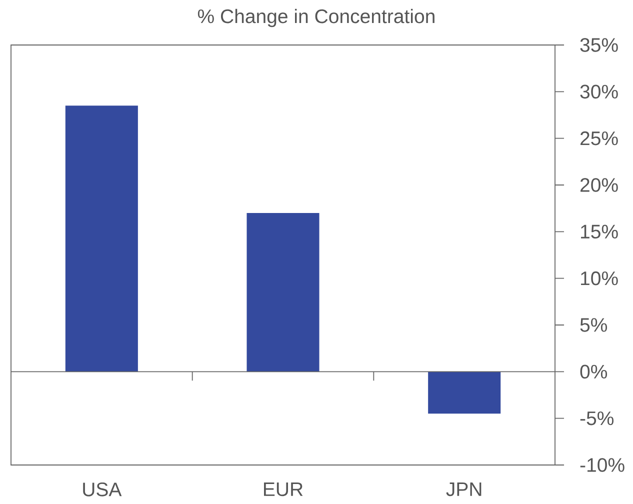 The width and height of the screenshot is (633, 504). What do you see at coordinates (464, 489) in the screenshot?
I see `x-tick-label: JPN` at bounding box center [464, 489].